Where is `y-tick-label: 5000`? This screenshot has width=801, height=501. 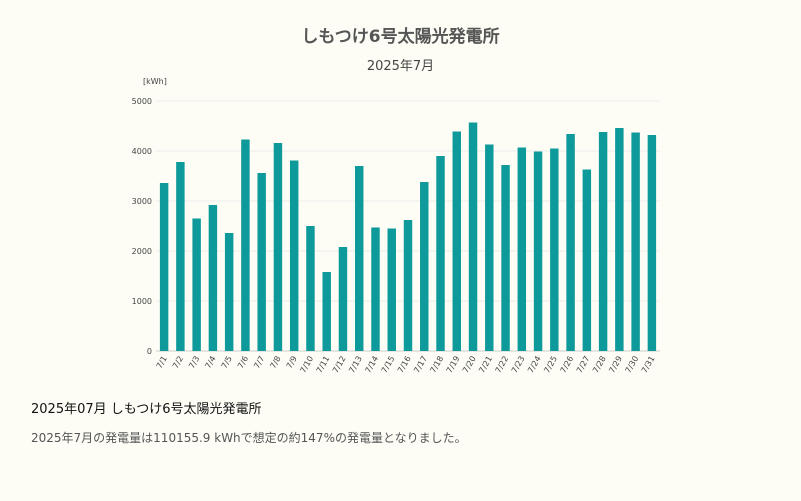
y-tick-label: 5000 is located at coordinates (142, 101).